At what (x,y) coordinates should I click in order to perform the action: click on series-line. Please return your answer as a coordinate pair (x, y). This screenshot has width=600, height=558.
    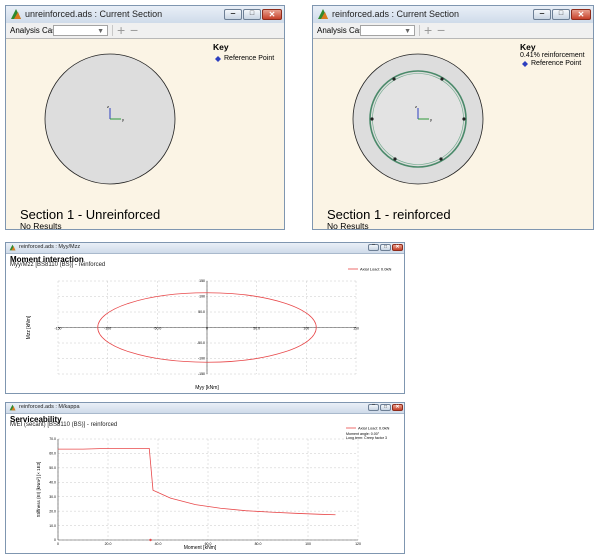
    Looking at the image, I should click on (197, 481).